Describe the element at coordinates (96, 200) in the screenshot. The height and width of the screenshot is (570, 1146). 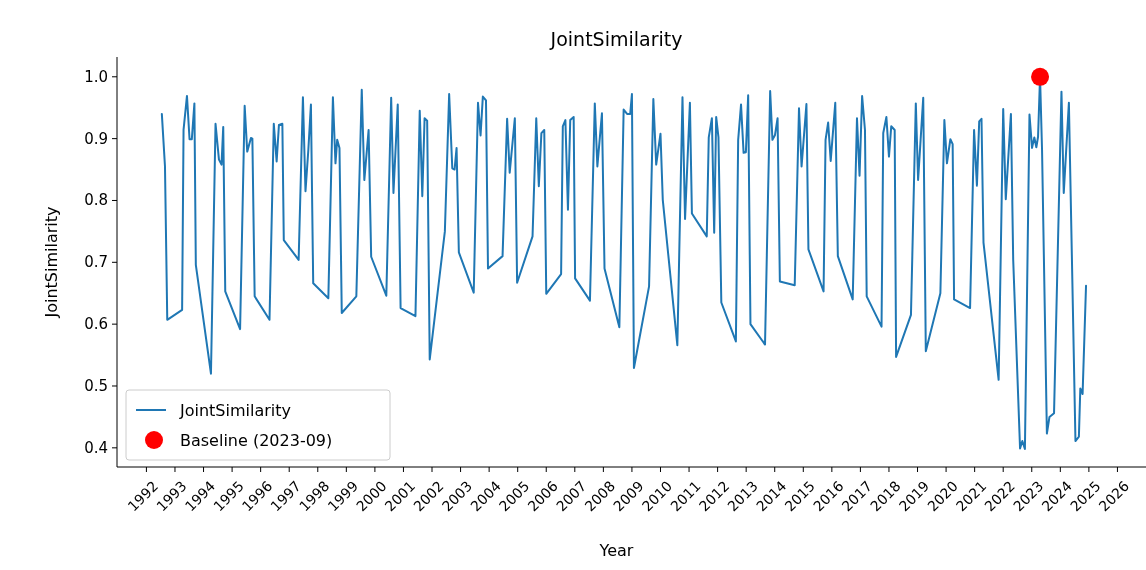
I see `y-tick-label: 0.8` at that location.